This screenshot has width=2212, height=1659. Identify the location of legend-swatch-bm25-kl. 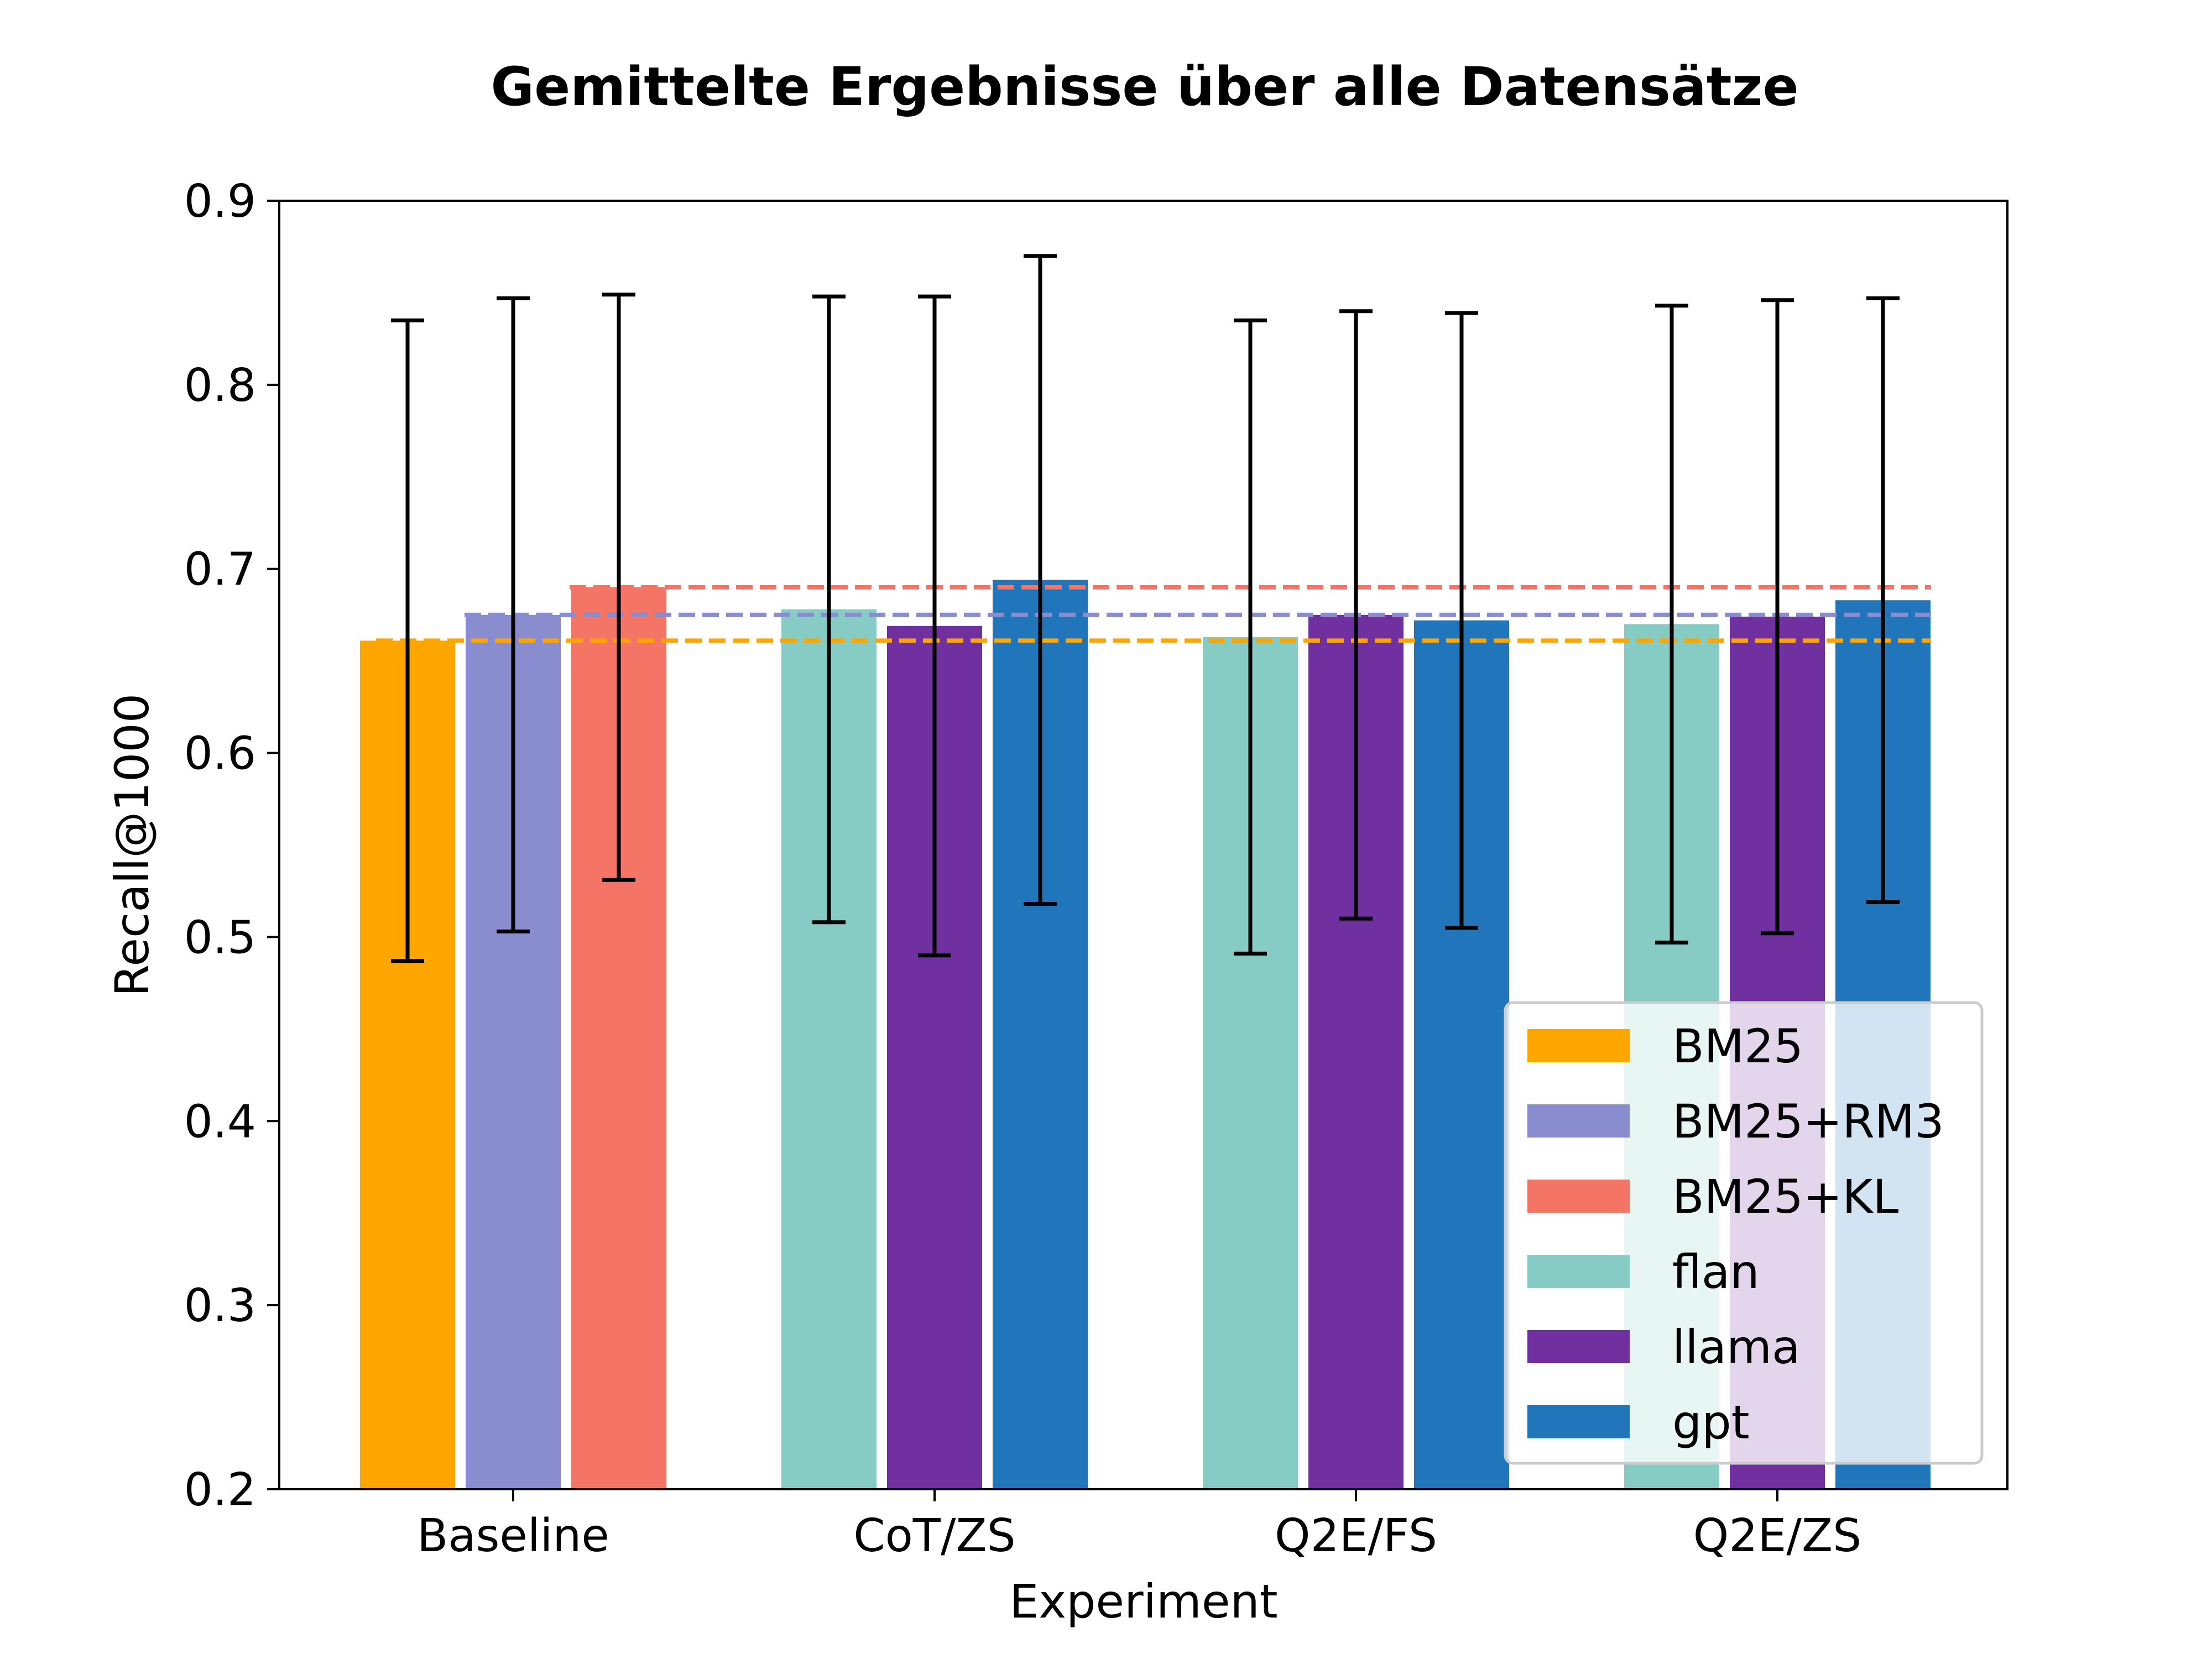
(1579, 1197).